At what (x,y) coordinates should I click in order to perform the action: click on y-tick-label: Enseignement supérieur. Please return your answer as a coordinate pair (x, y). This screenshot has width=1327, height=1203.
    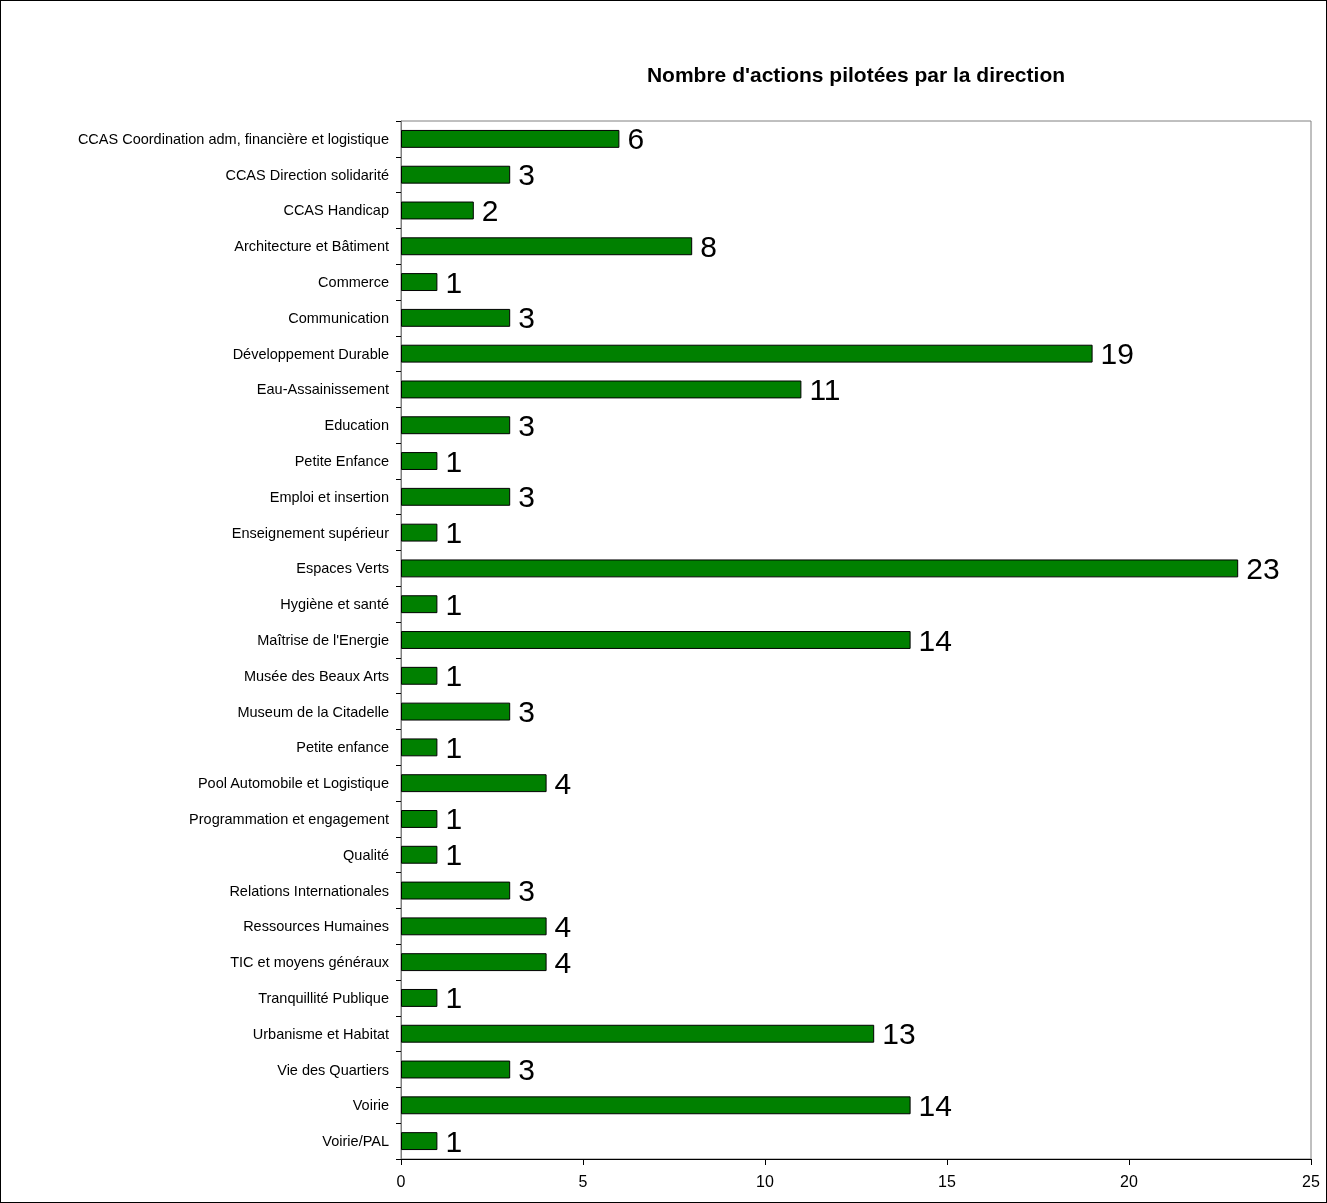
    Looking at the image, I should click on (310, 532).